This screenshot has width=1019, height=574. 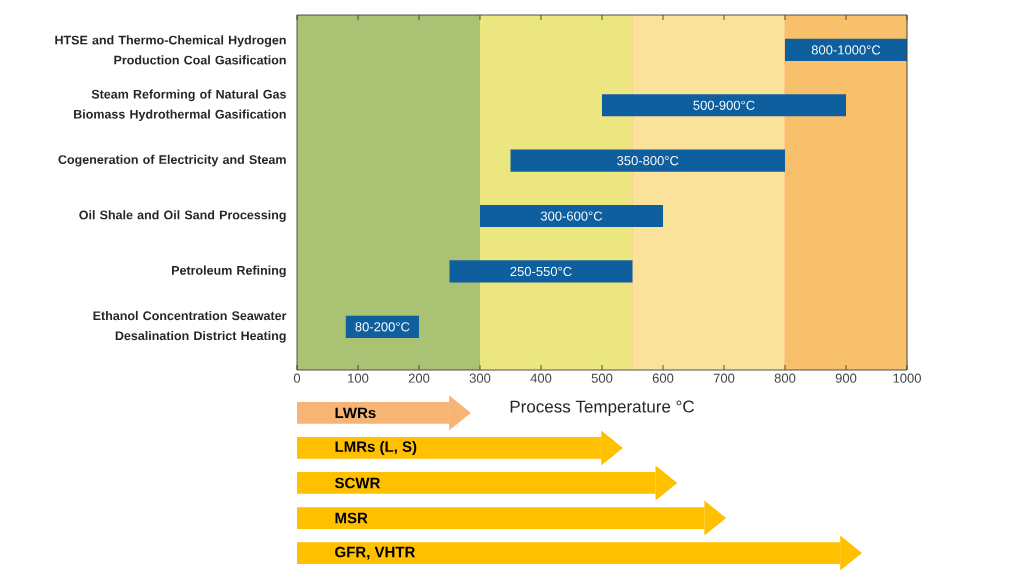 I want to click on data-label: 80-200°C, so click(x=382, y=327).